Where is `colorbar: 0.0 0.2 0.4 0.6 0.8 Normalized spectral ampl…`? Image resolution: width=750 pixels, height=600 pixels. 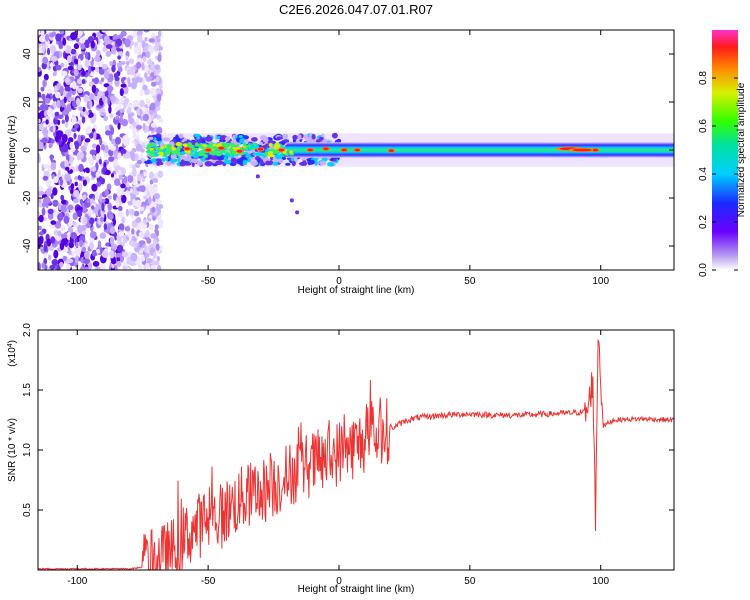 colorbar: 0.0 0.2 0.4 0.6 0.8 Normalized spectral ampl… is located at coordinates (722, 153).